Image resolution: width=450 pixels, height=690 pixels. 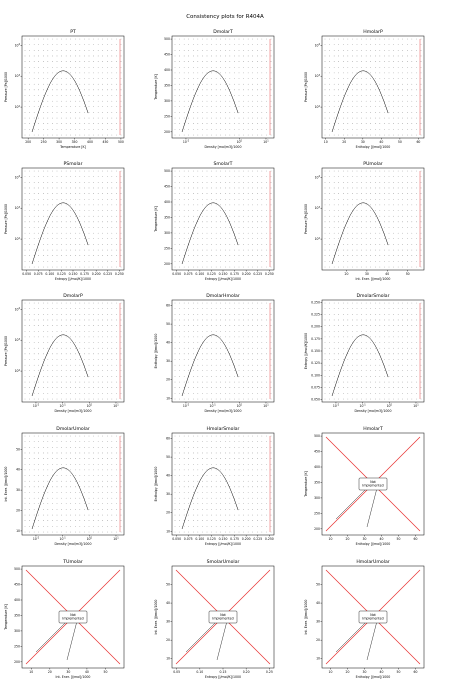 I want to click on x-tick-label: 0.125, so click(x=61, y=274).